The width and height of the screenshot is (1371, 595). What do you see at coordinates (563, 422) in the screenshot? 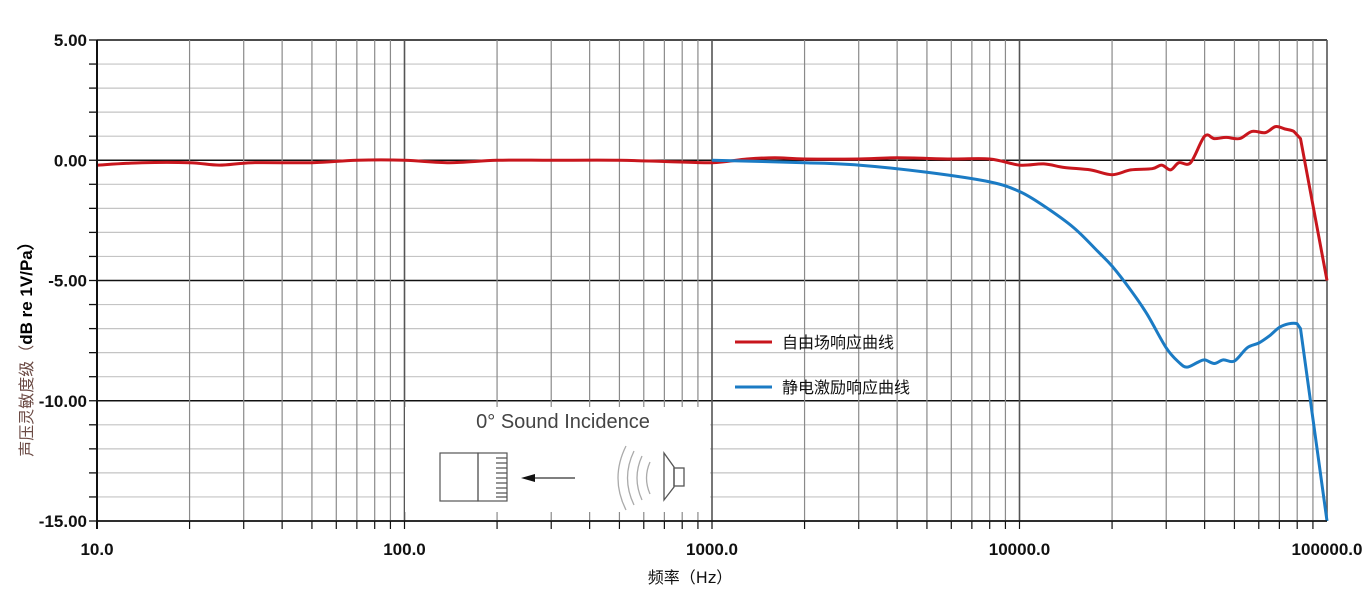
I see `inset-title: 0° Sound Incidence` at bounding box center [563, 422].